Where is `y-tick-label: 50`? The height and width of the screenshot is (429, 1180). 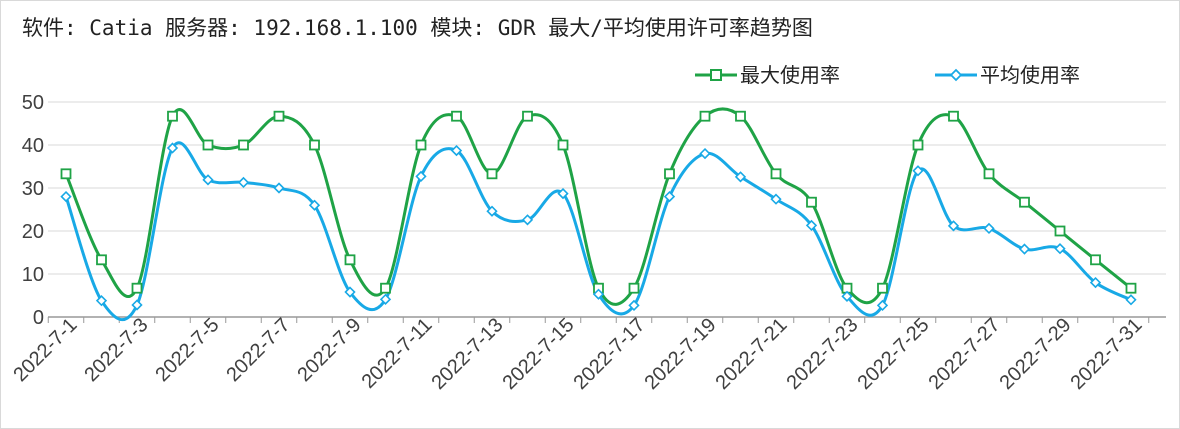
y-tick-label: 50 is located at coordinates (33, 103).